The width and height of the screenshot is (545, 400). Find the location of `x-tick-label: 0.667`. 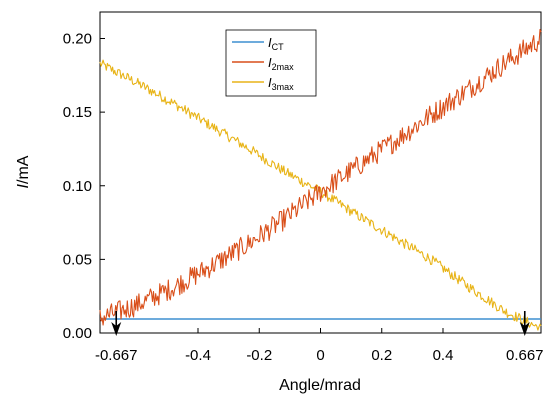

x-tick-label: 0.667 is located at coordinates (525, 355).